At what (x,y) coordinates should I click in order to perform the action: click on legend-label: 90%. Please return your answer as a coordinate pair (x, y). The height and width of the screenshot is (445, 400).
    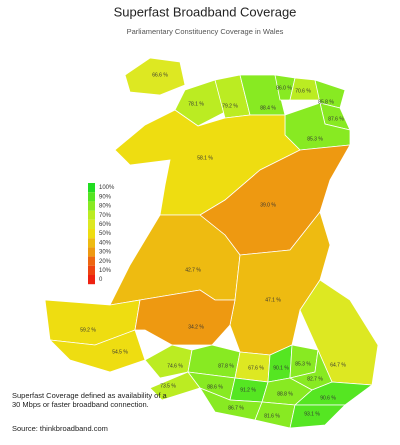
    Looking at the image, I should click on (105, 197).